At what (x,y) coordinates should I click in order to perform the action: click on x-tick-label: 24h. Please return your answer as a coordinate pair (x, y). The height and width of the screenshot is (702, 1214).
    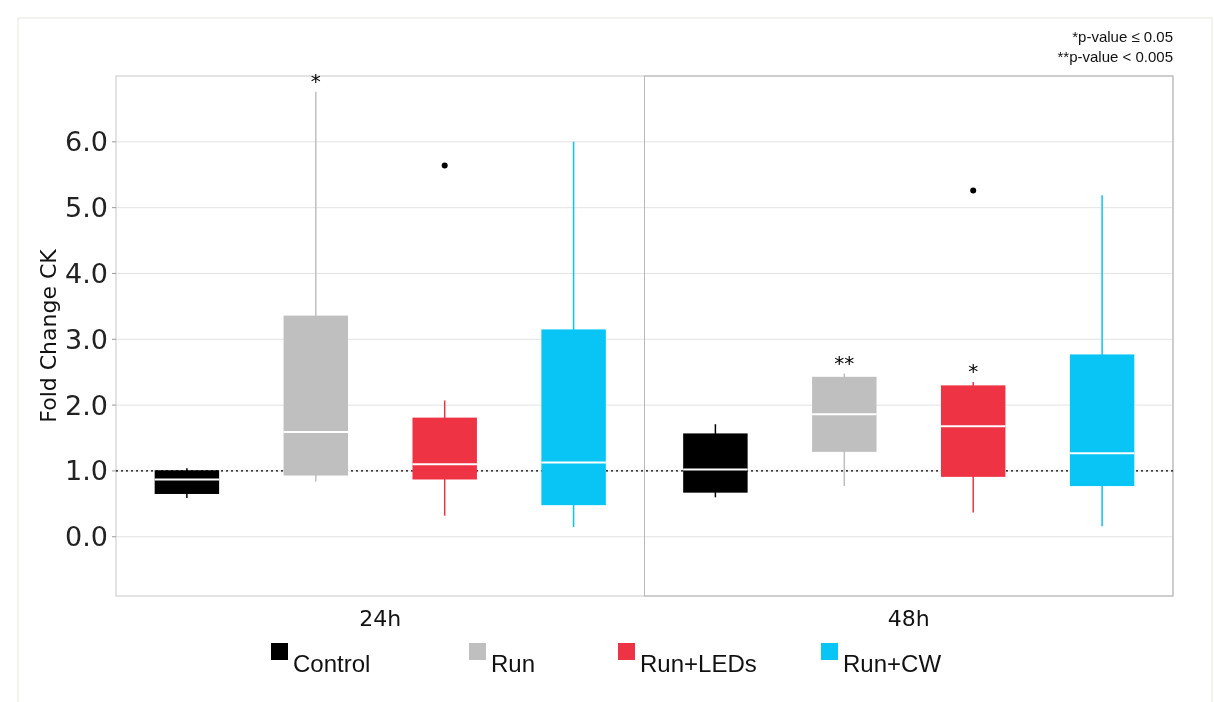
    Looking at the image, I should click on (380, 618).